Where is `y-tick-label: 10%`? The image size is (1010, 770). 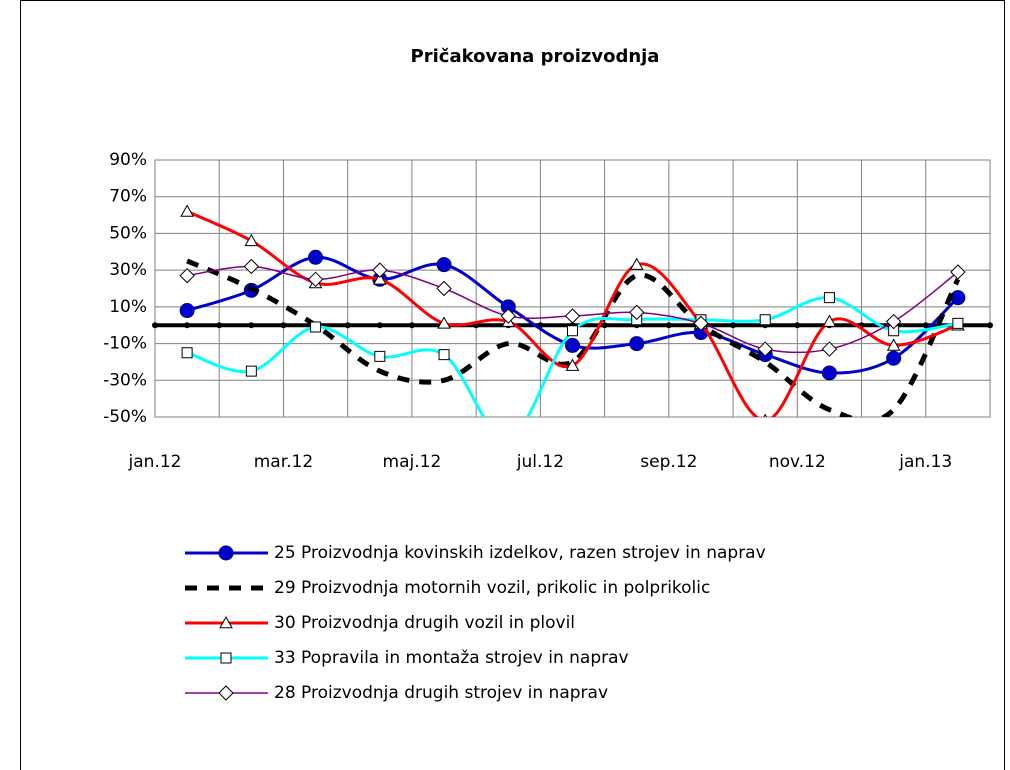
y-tick-label: 10% is located at coordinates (128, 307).